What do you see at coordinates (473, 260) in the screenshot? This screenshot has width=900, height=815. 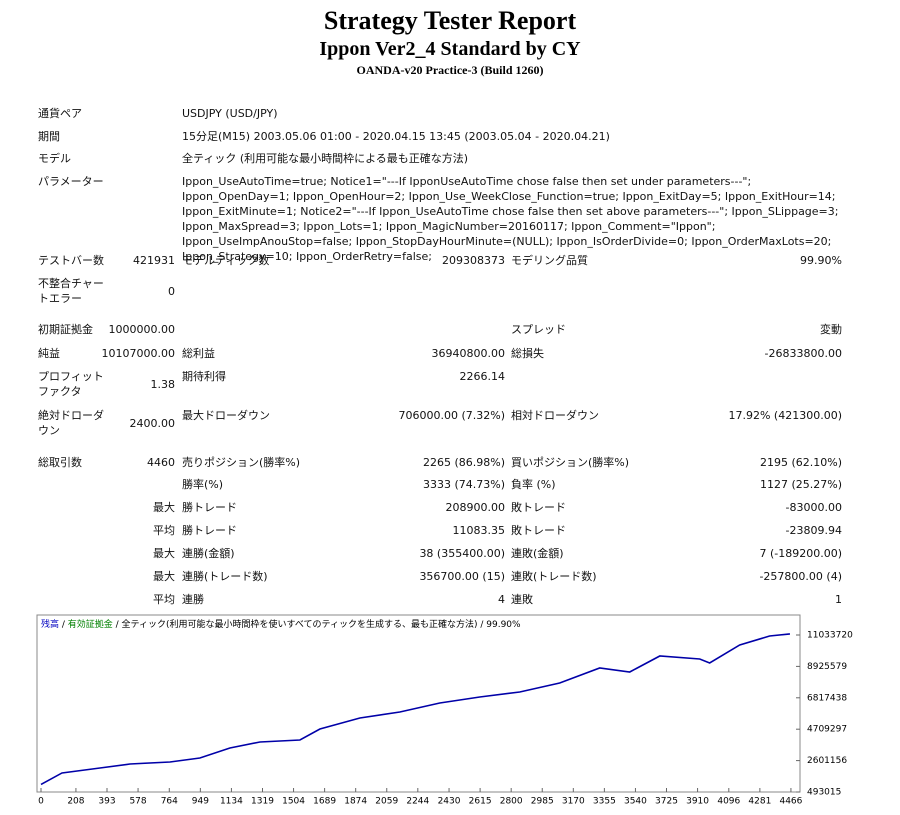 I see `cell-value2: 209308373` at bounding box center [473, 260].